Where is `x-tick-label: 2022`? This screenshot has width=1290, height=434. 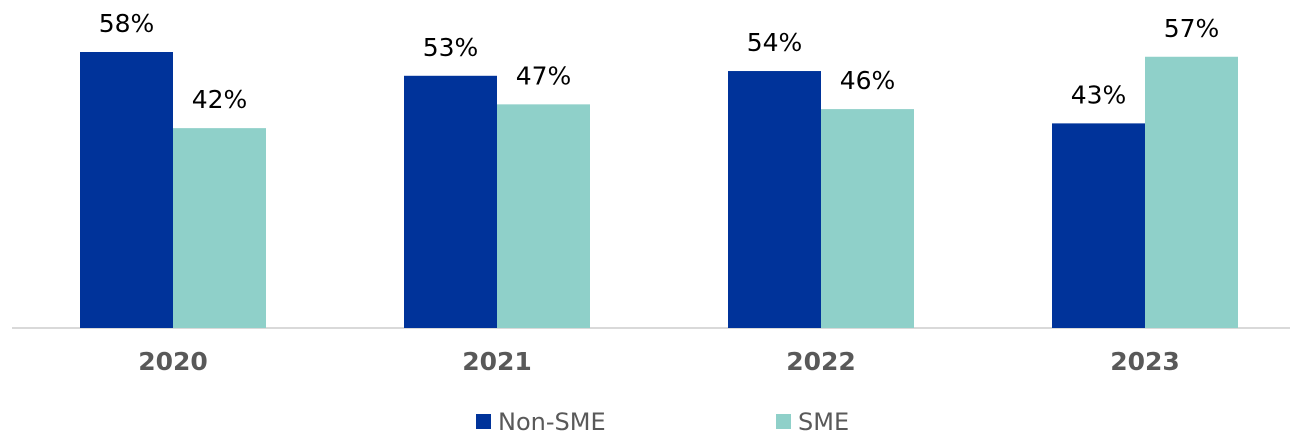 x-tick-label: 2022 is located at coordinates (821, 361).